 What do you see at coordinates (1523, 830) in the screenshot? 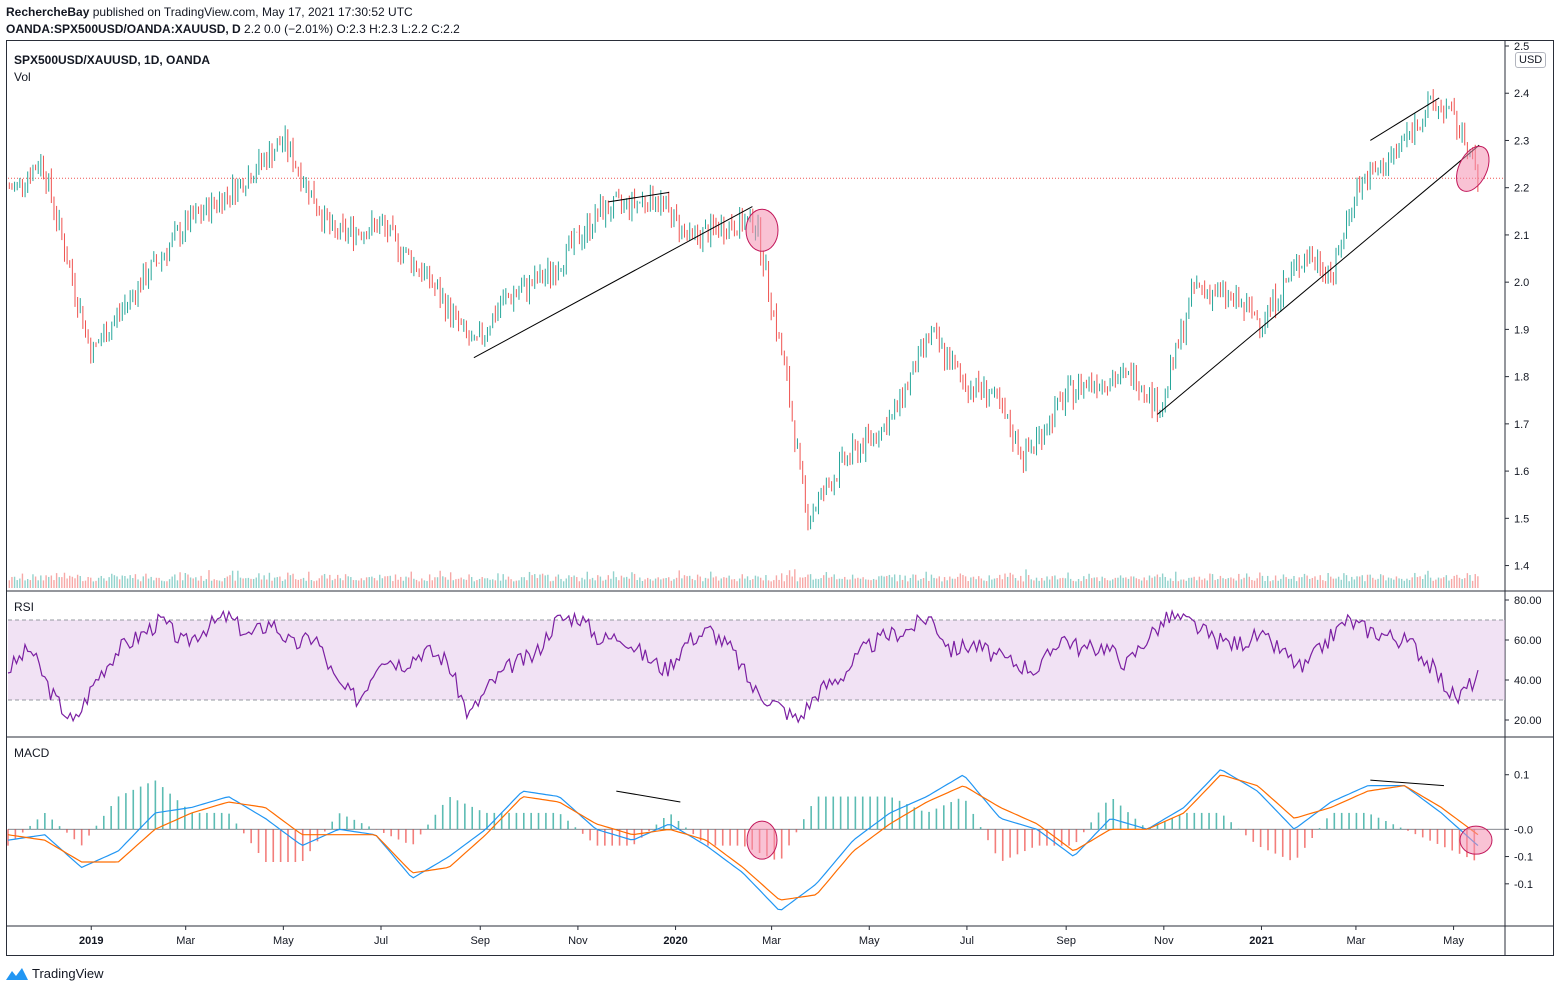
I see `macd-tick-label: -0.0` at bounding box center [1523, 830].